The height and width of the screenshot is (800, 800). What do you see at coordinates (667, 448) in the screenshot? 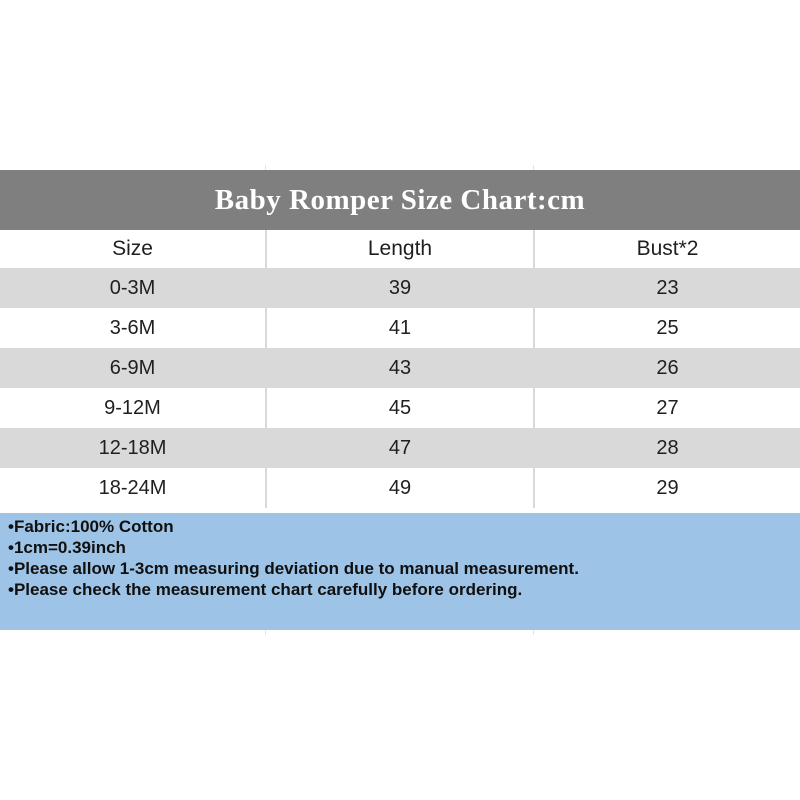
I see `cell-bust: 28` at bounding box center [667, 448].